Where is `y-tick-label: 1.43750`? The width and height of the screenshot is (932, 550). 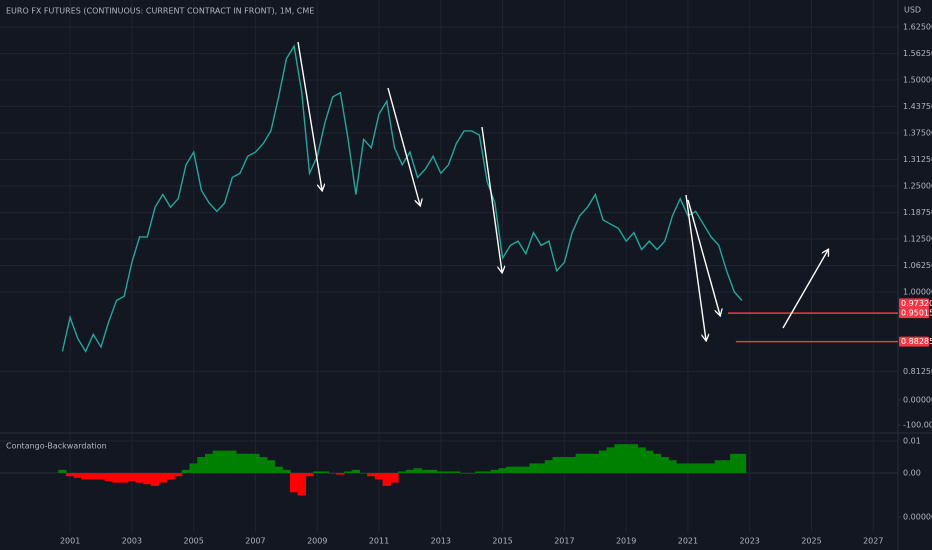 y-tick-label: 1.43750 is located at coordinates (917, 106).